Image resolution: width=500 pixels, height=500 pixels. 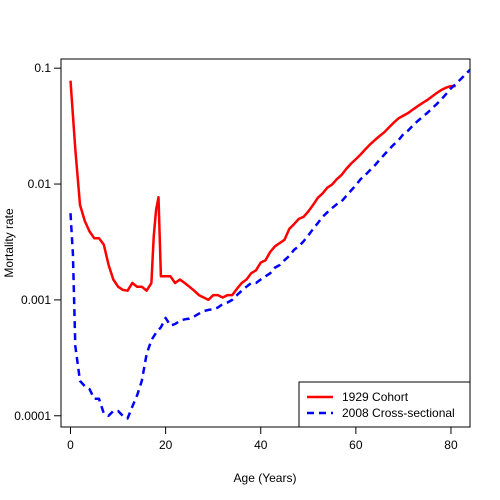 What do you see at coordinates (261, 445) in the screenshot?
I see `x-tick-label: 40` at bounding box center [261, 445].